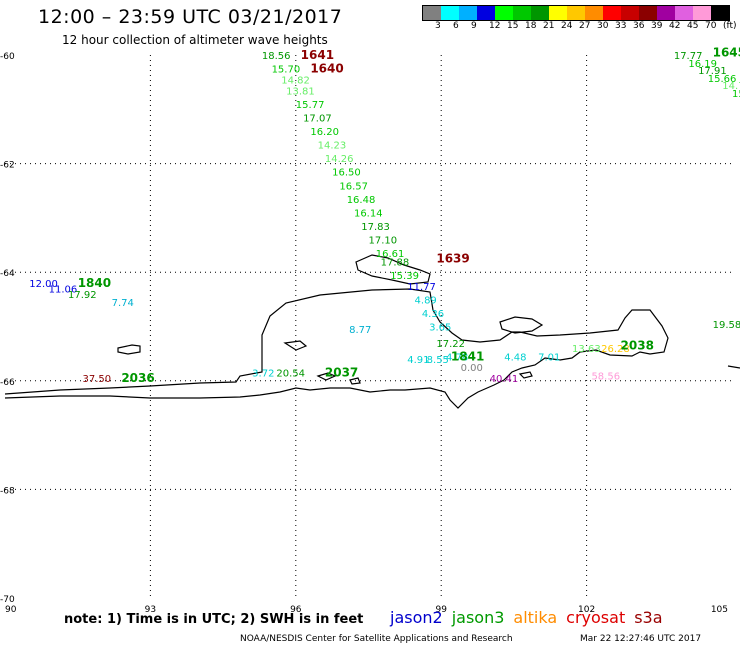 This screenshot has height=650, width=740. What do you see at coordinates (586, 610) in the screenshot?
I see `longitude-label: 102` at bounding box center [586, 610].